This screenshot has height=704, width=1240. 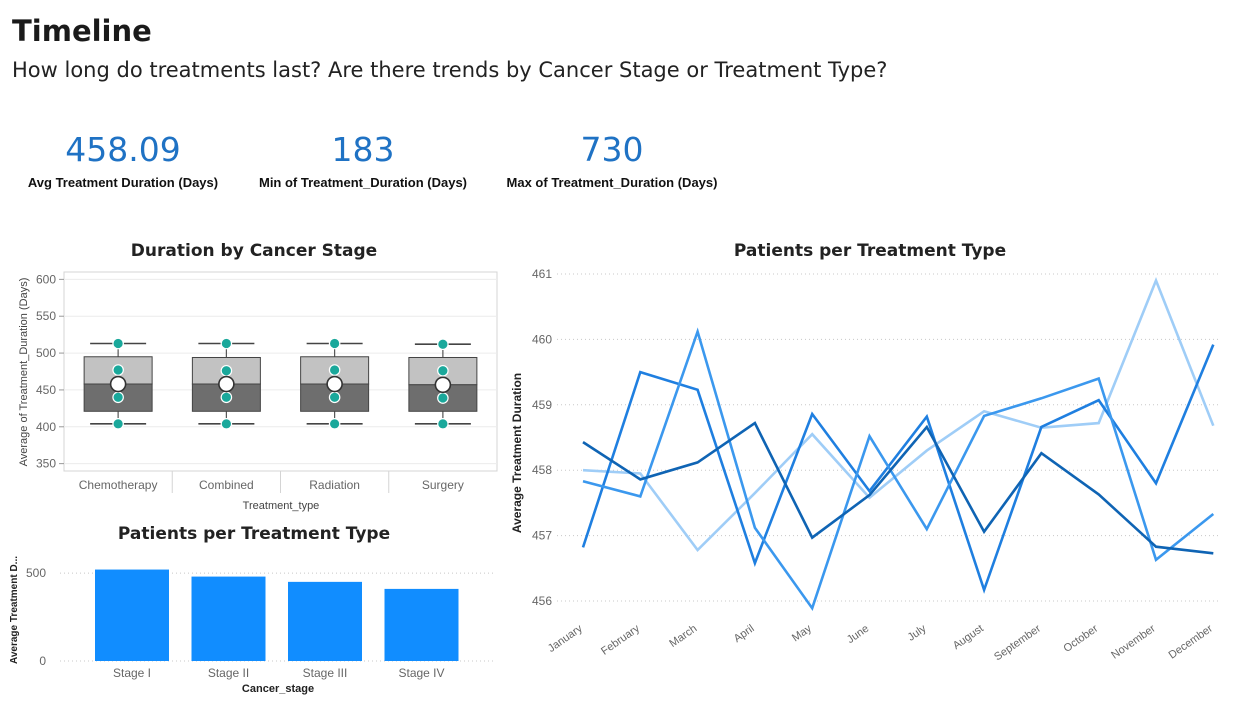 What do you see at coordinates (132, 673) in the screenshot?
I see `x-tick-label: Stage I` at bounding box center [132, 673].